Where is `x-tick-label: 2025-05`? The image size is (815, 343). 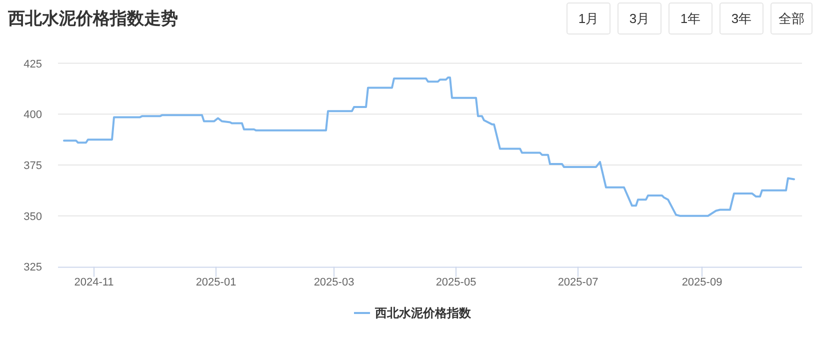 x-tick-label: 2025-05 is located at coordinates (456, 282).